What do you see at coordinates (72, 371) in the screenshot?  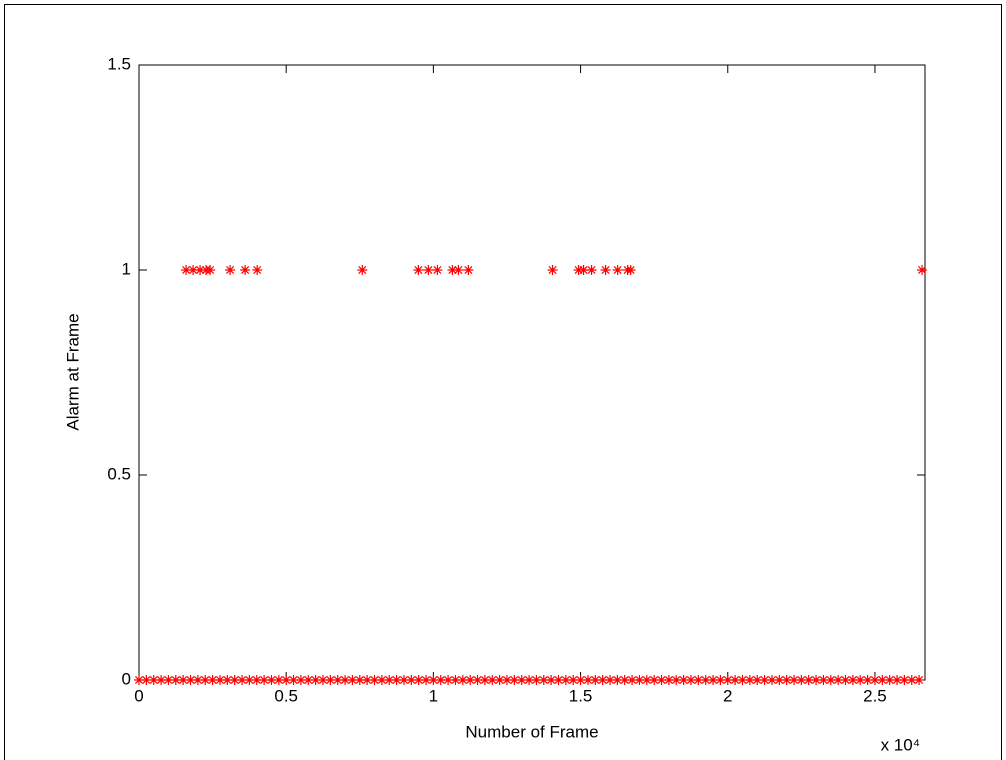 I see `y-axis-label: Alarm at Frame` at bounding box center [72, 371].